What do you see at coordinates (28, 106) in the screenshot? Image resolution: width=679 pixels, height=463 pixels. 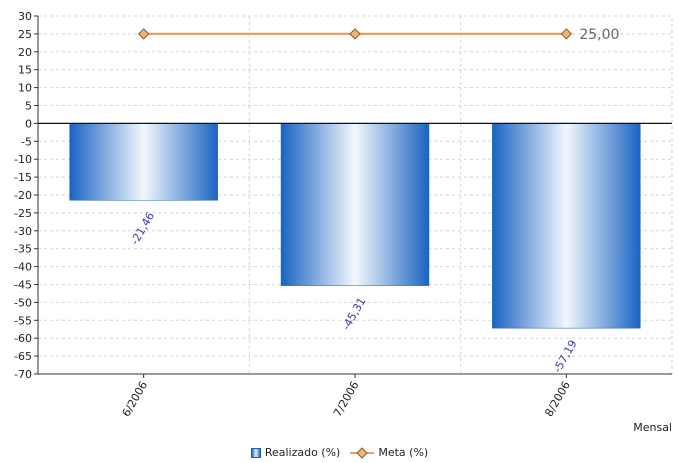 I see `y-tick-label: 5` at bounding box center [28, 106].